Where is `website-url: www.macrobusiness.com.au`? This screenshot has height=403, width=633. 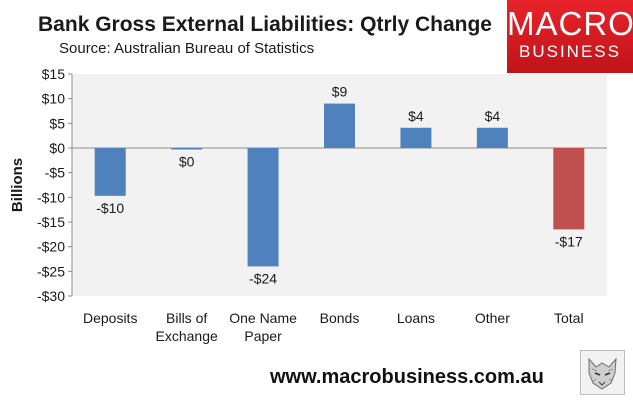
website-url: www.macrobusiness.com.au is located at coordinates (407, 377).